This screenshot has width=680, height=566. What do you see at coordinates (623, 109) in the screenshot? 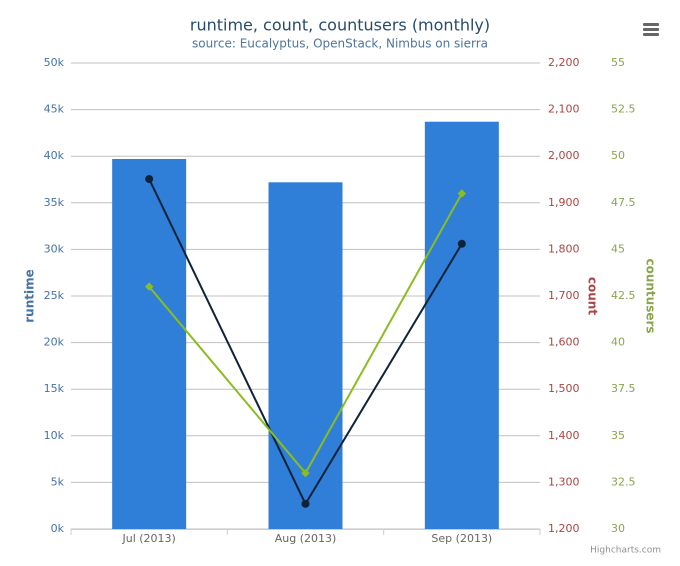
I see `y3-tick-label: 52.5` at bounding box center [623, 109].